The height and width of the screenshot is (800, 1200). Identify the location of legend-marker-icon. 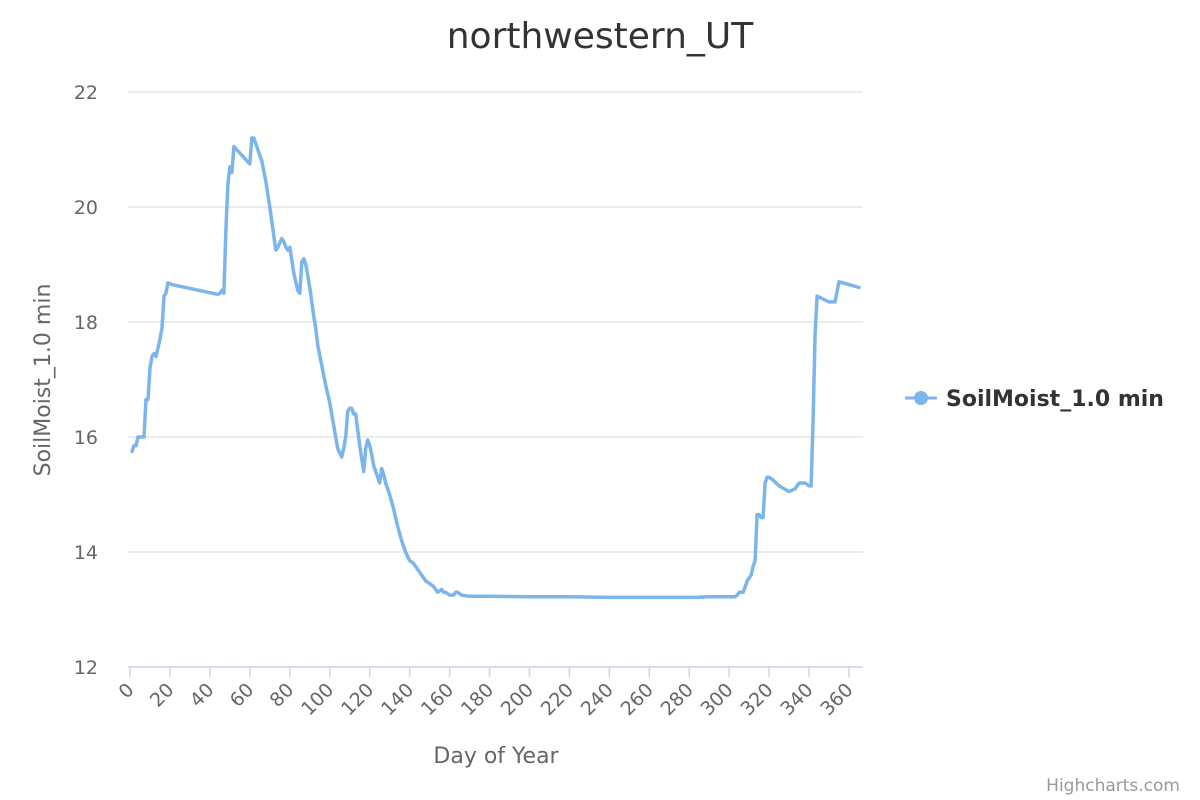
(921, 398).